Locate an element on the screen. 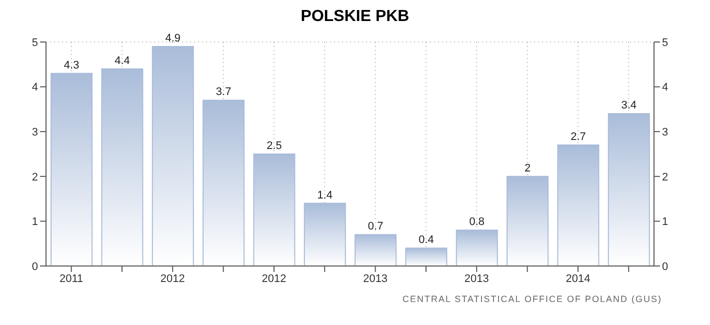 This screenshot has height=325, width=710. data-label: 2 is located at coordinates (527, 168).